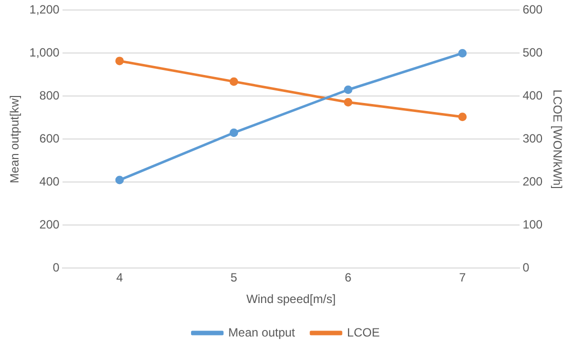 This screenshot has height=353, width=576. What do you see at coordinates (532, 181) in the screenshot?
I see `y2-tick-label: 200` at bounding box center [532, 181].